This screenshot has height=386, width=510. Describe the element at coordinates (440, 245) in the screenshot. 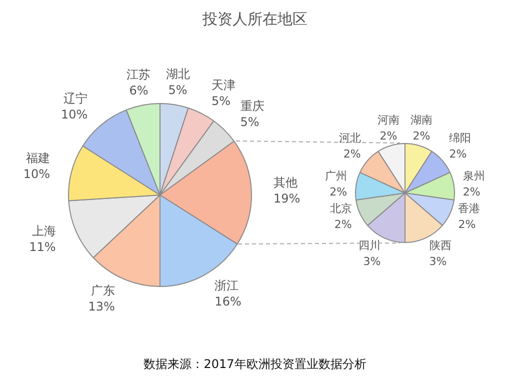

I see `slice-label: 陕西` at that location.